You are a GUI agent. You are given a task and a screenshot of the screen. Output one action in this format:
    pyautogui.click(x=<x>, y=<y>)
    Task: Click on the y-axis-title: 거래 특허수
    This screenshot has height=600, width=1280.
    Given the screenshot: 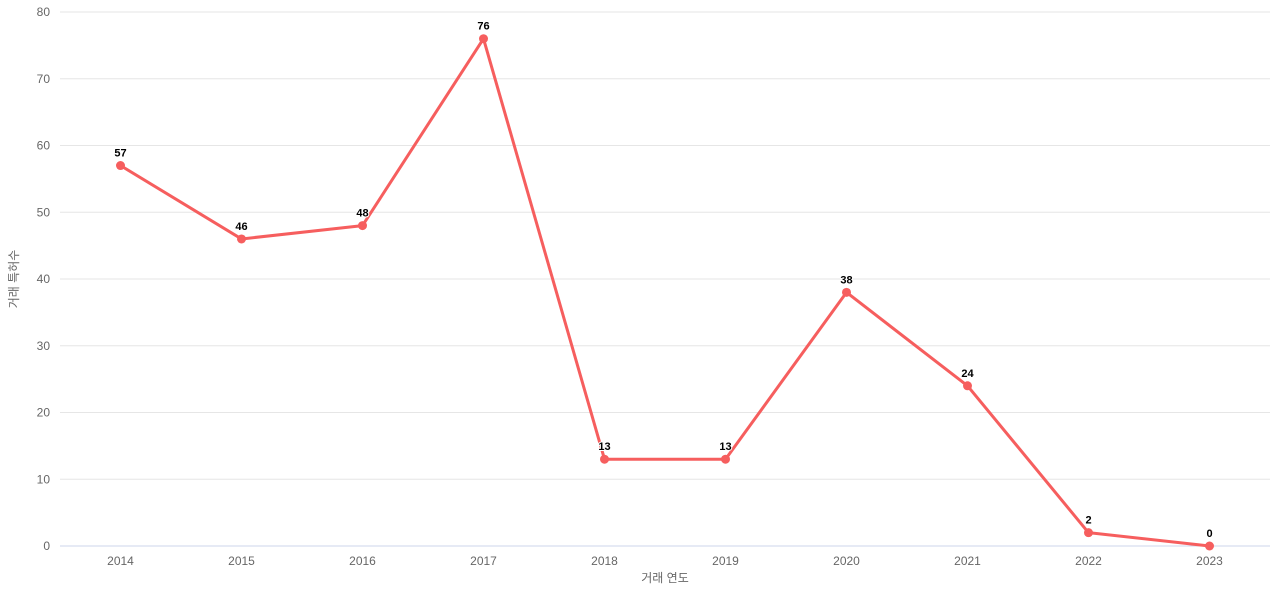 What is the action you would take?
    pyautogui.click(x=14, y=279)
    